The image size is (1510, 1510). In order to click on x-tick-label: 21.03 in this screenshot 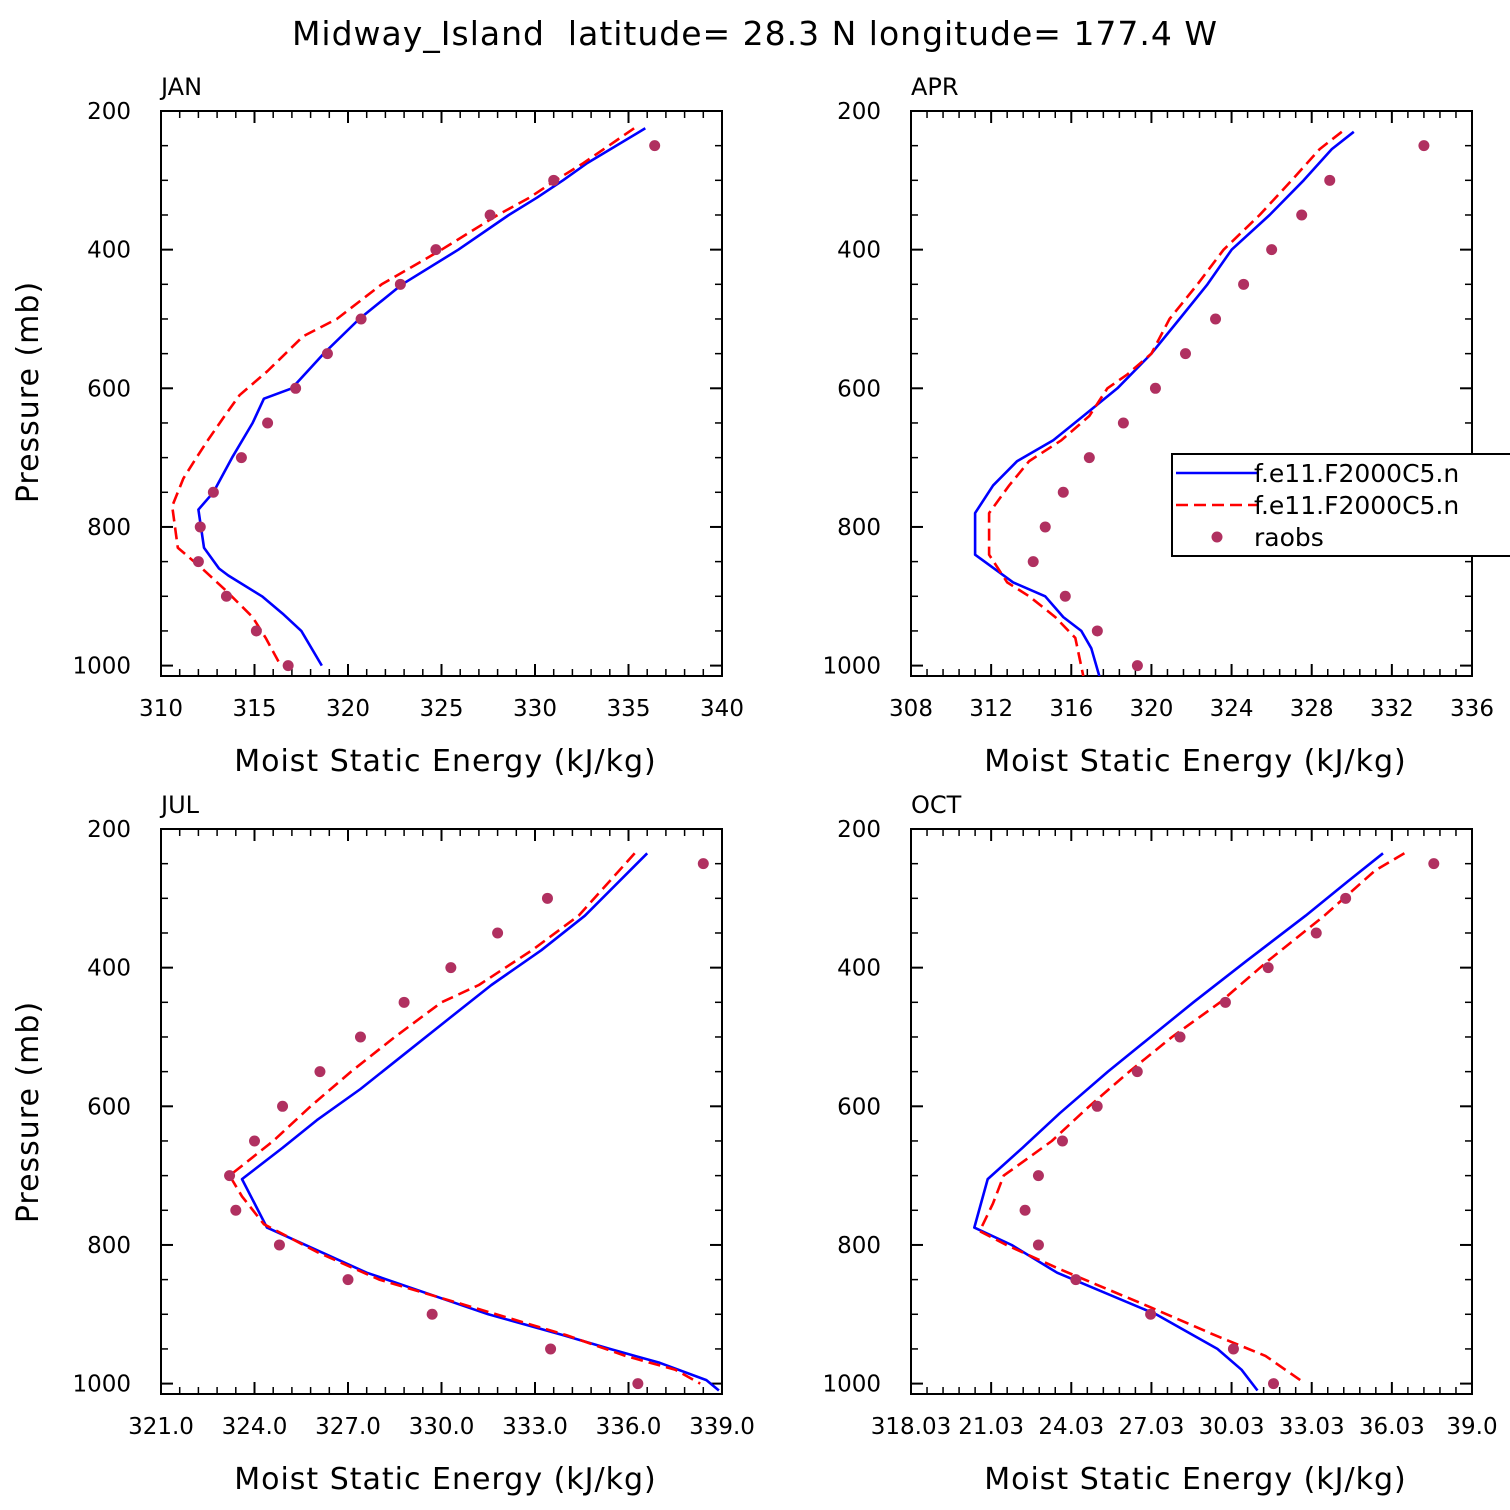, I will do `click(991, 1427)`.